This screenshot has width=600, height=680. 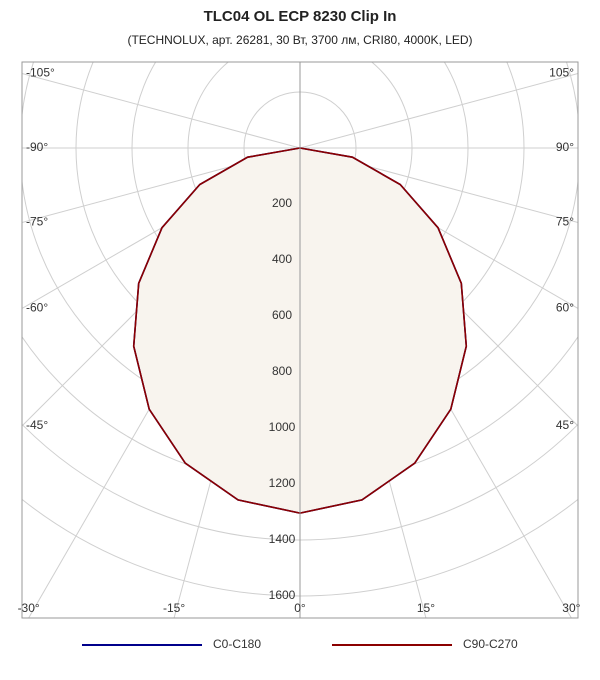 What do you see at coordinates (37, 425) in the screenshot?
I see `angle-tick-label: -45°` at bounding box center [37, 425].